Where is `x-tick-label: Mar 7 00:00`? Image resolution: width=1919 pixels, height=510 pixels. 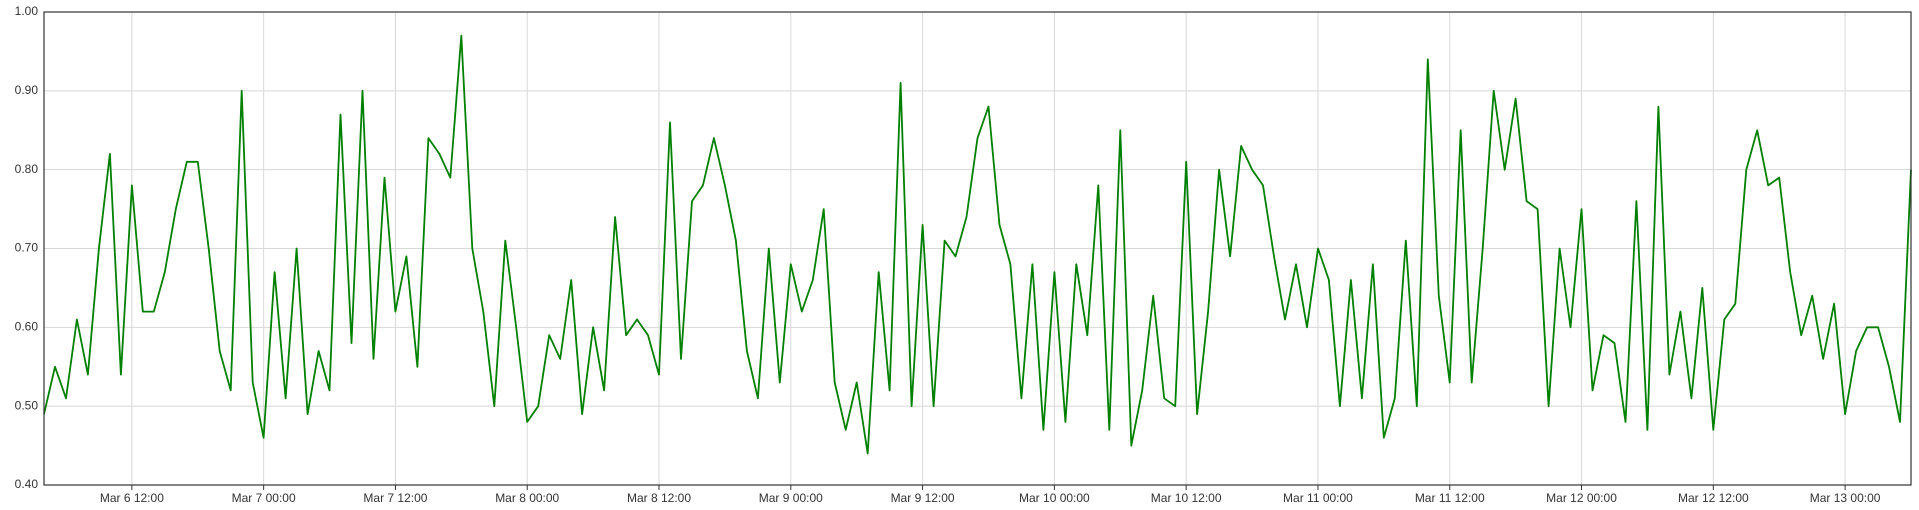 x-tick-label: Mar 7 00:00 is located at coordinates (264, 498).